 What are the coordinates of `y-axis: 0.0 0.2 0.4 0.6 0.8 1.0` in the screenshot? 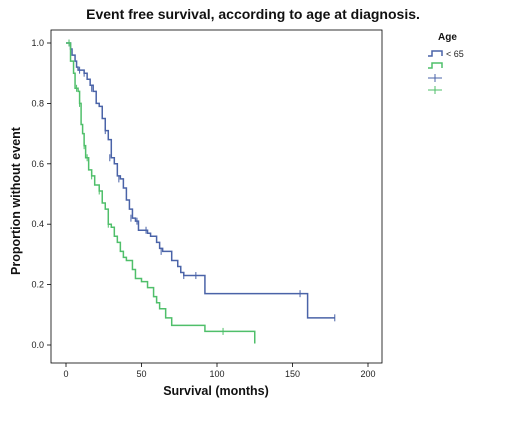 It's located at (41, 194).